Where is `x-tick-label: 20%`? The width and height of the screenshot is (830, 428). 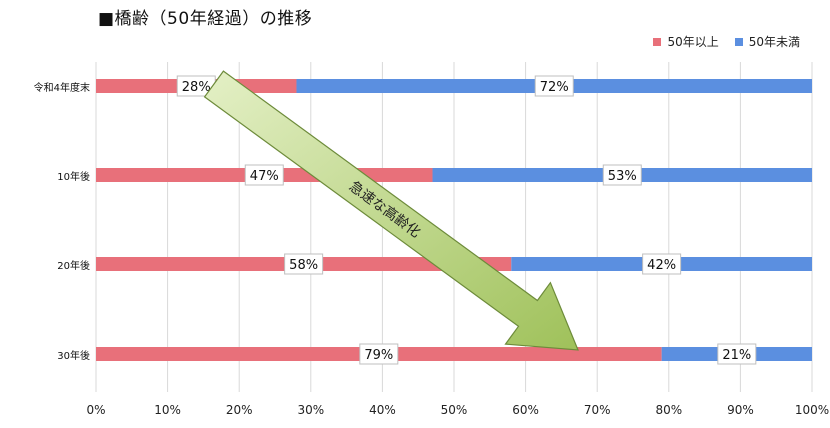
x-tick-label: 20% is located at coordinates (239, 410).